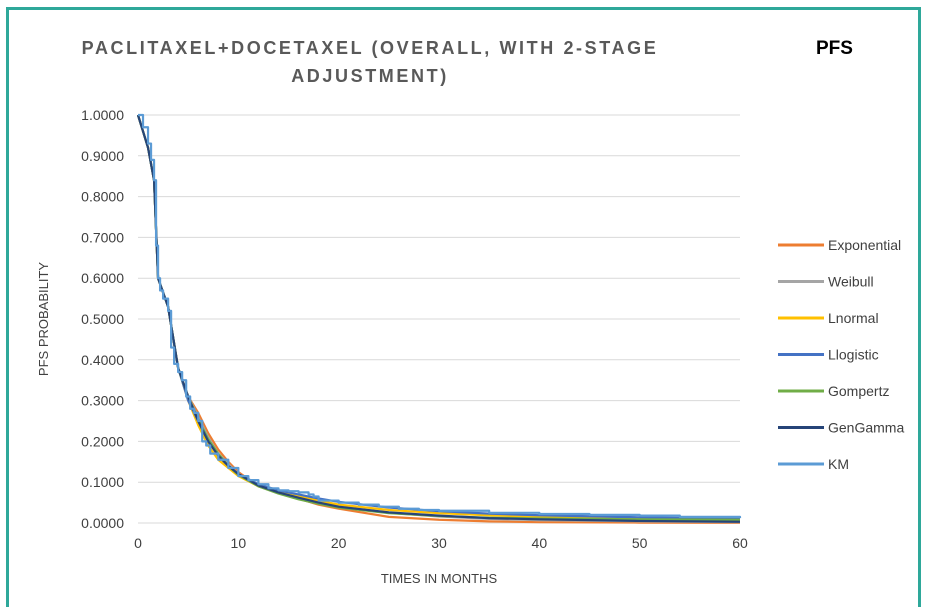 This screenshot has height=610, width=931. I want to click on pfs-label: PFS, so click(834, 48).